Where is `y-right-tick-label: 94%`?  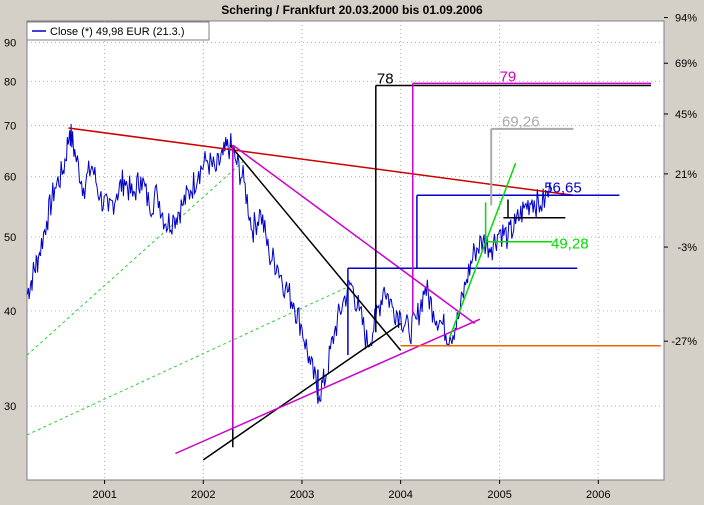 y-right-tick-label: 94% is located at coordinates (686, 19).